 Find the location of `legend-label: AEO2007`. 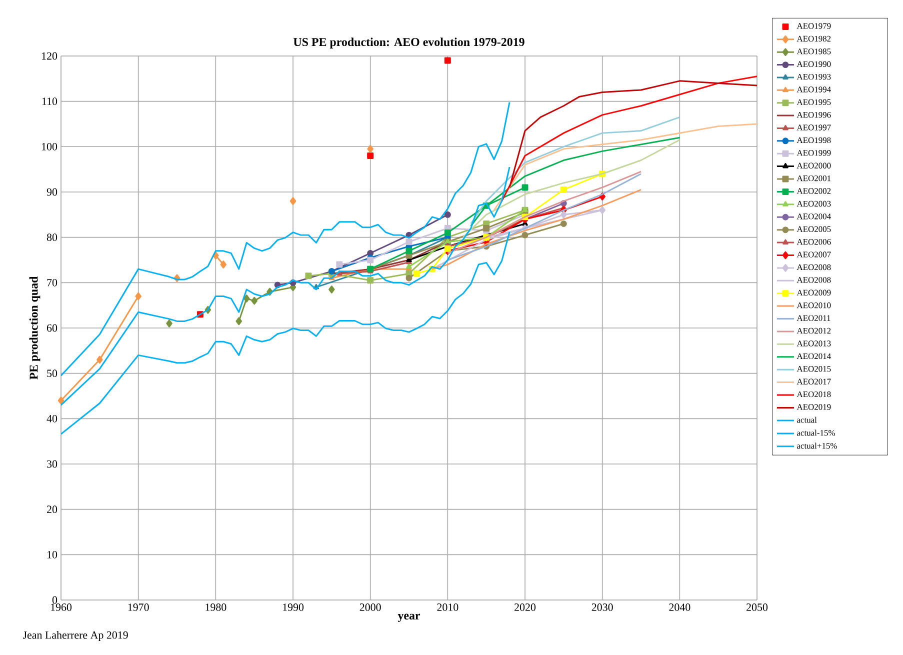

legend-label: AEO2007 is located at coordinates (813, 255).